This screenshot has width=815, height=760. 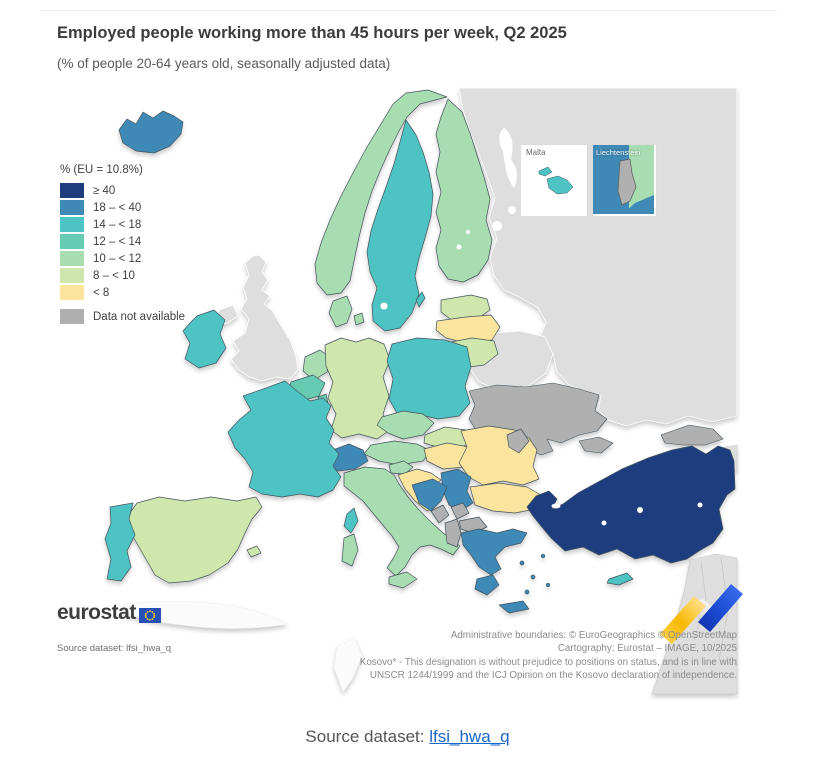 What do you see at coordinates (264, 318) in the screenshot?
I see `country-united-kingdom` at bounding box center [264, 318].